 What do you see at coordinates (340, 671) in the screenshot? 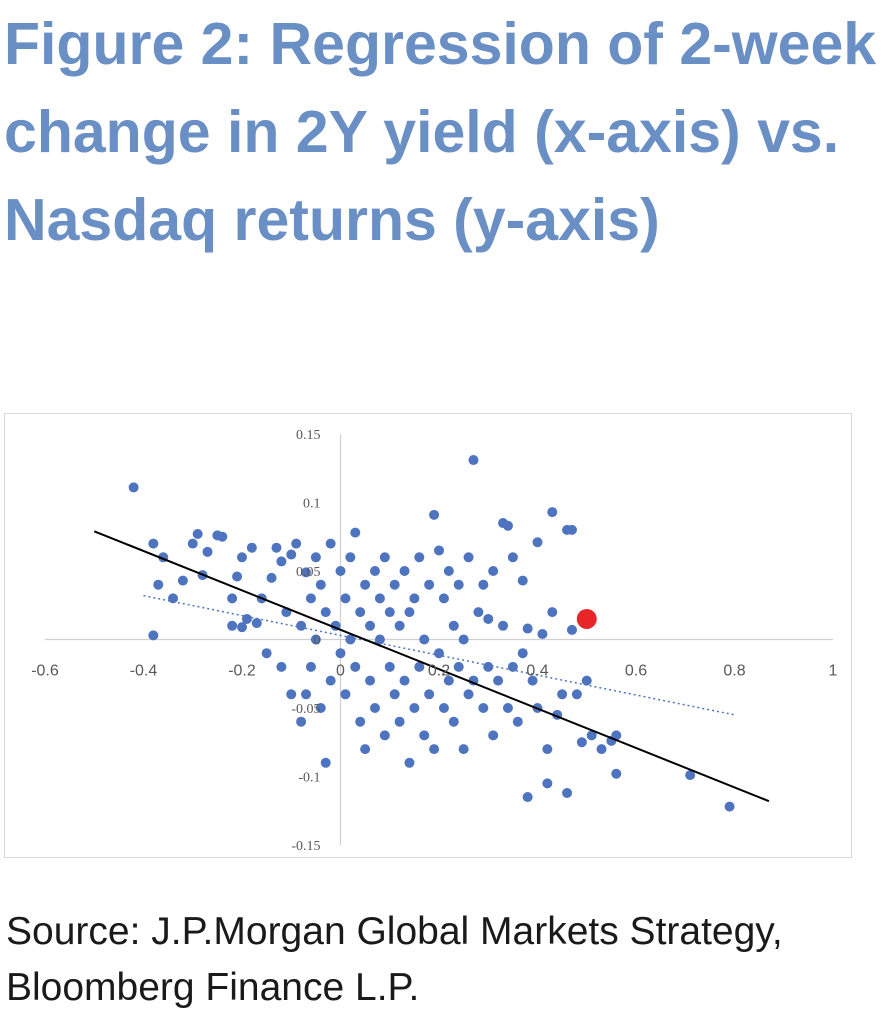
I see `x-tick-label: 0` at bounding box center [340, 671].